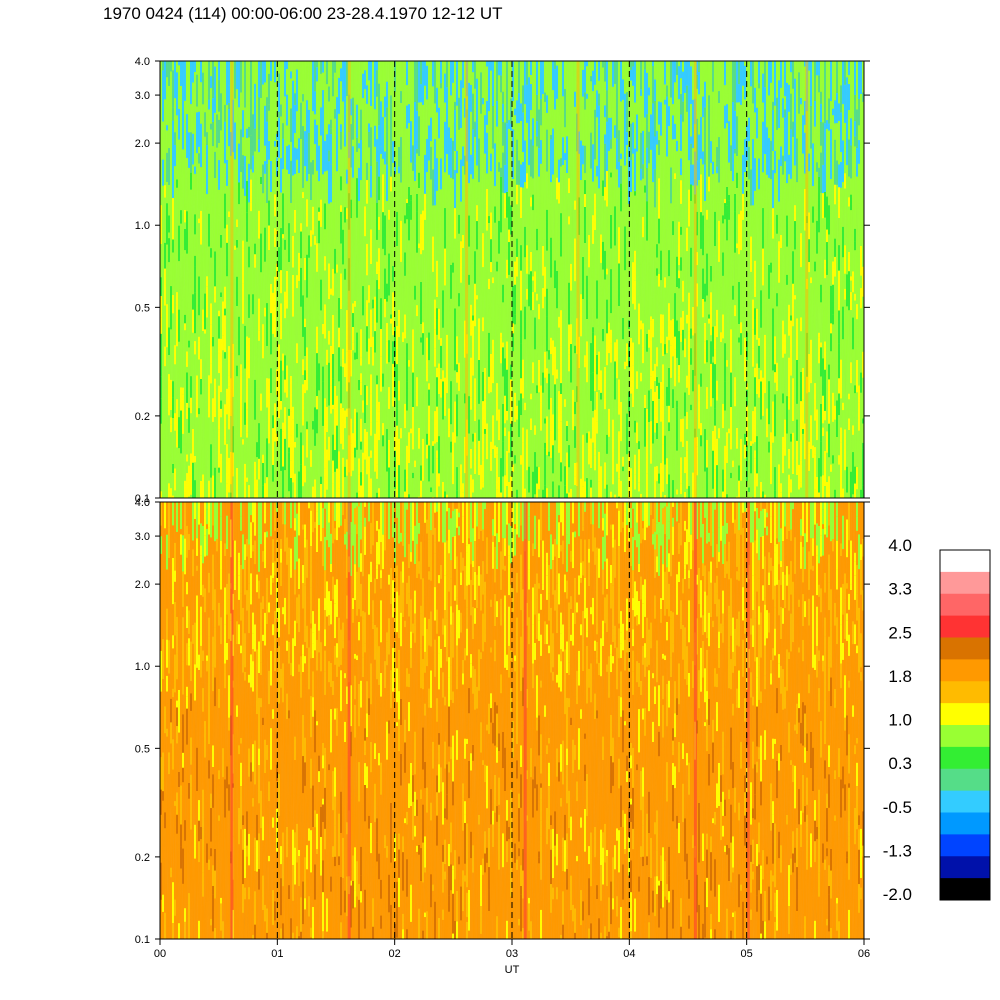  What do you see at coordinates (900, 676) in the screenshot?
I see `colorbar-label: 1.8` at bounding box center [900, 676].